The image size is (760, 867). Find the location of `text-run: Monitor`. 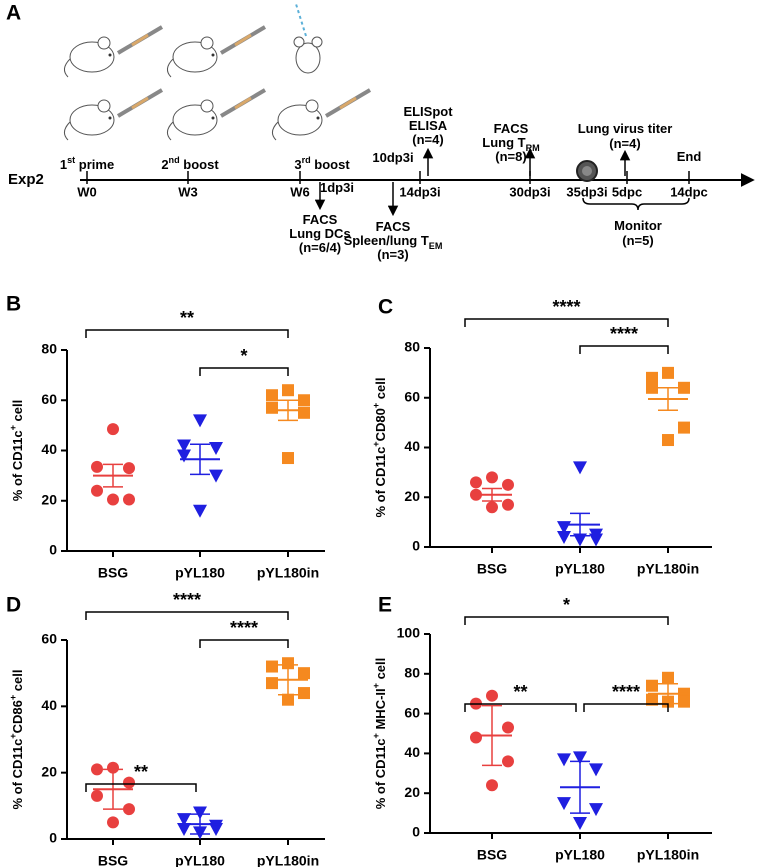

text-run: Monitor is located at coordinates (638, 225).